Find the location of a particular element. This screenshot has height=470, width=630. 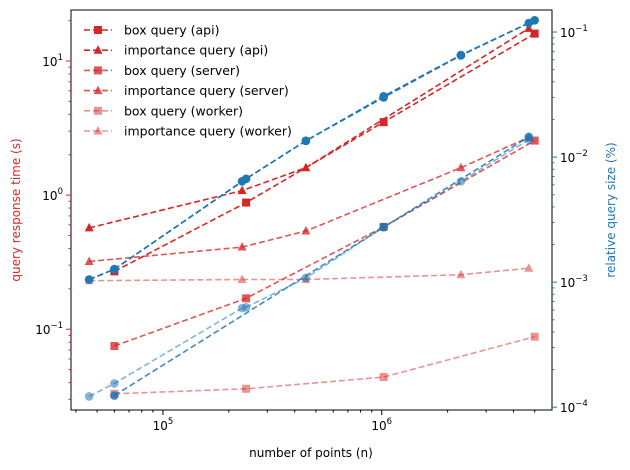

legend-item: importance query (server) is located at coordinates (186, 90).